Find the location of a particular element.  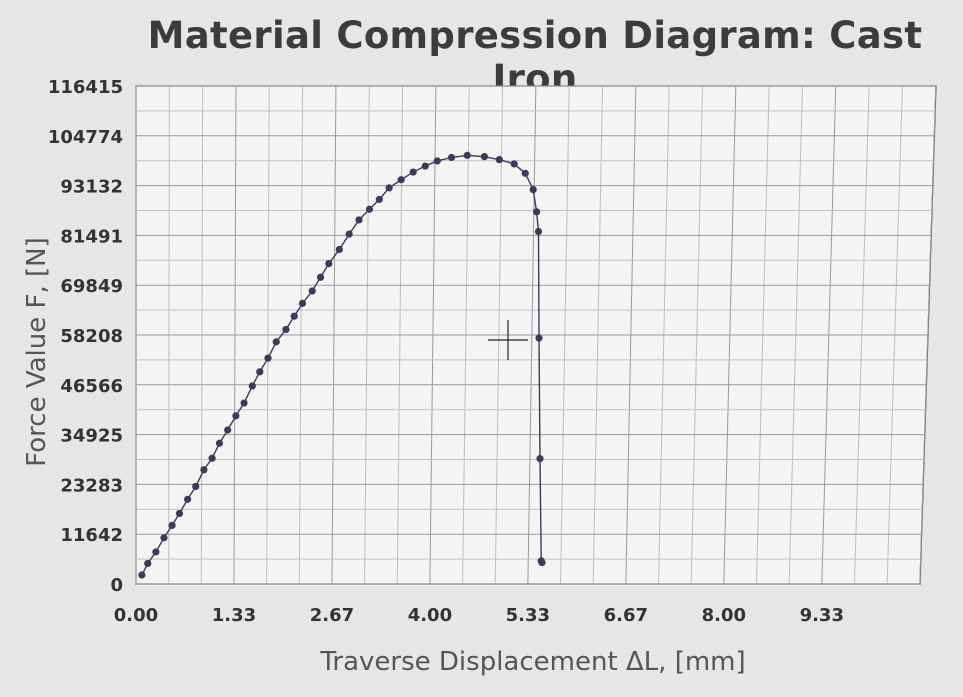

x-tick-label: 8.00 is located at coordinates (724, 615).